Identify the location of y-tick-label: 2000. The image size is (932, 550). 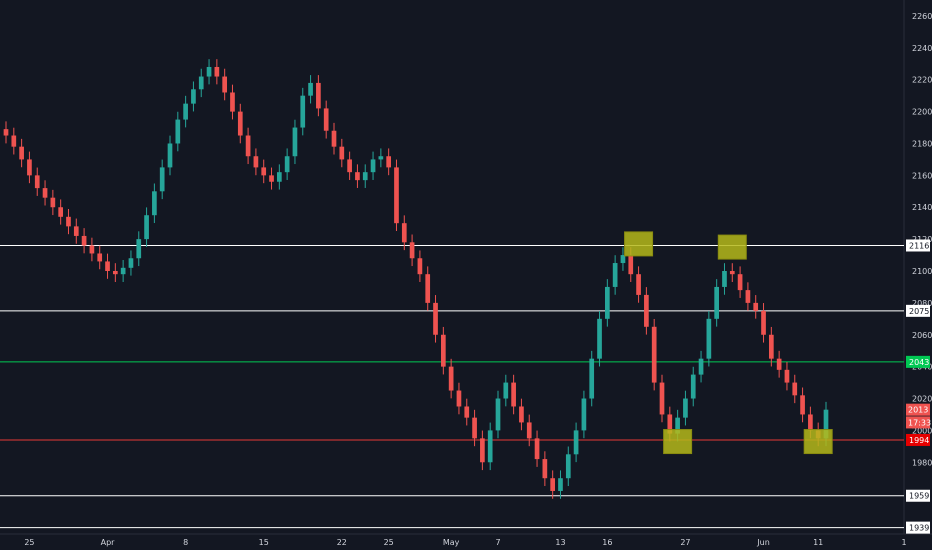
(922, 430).